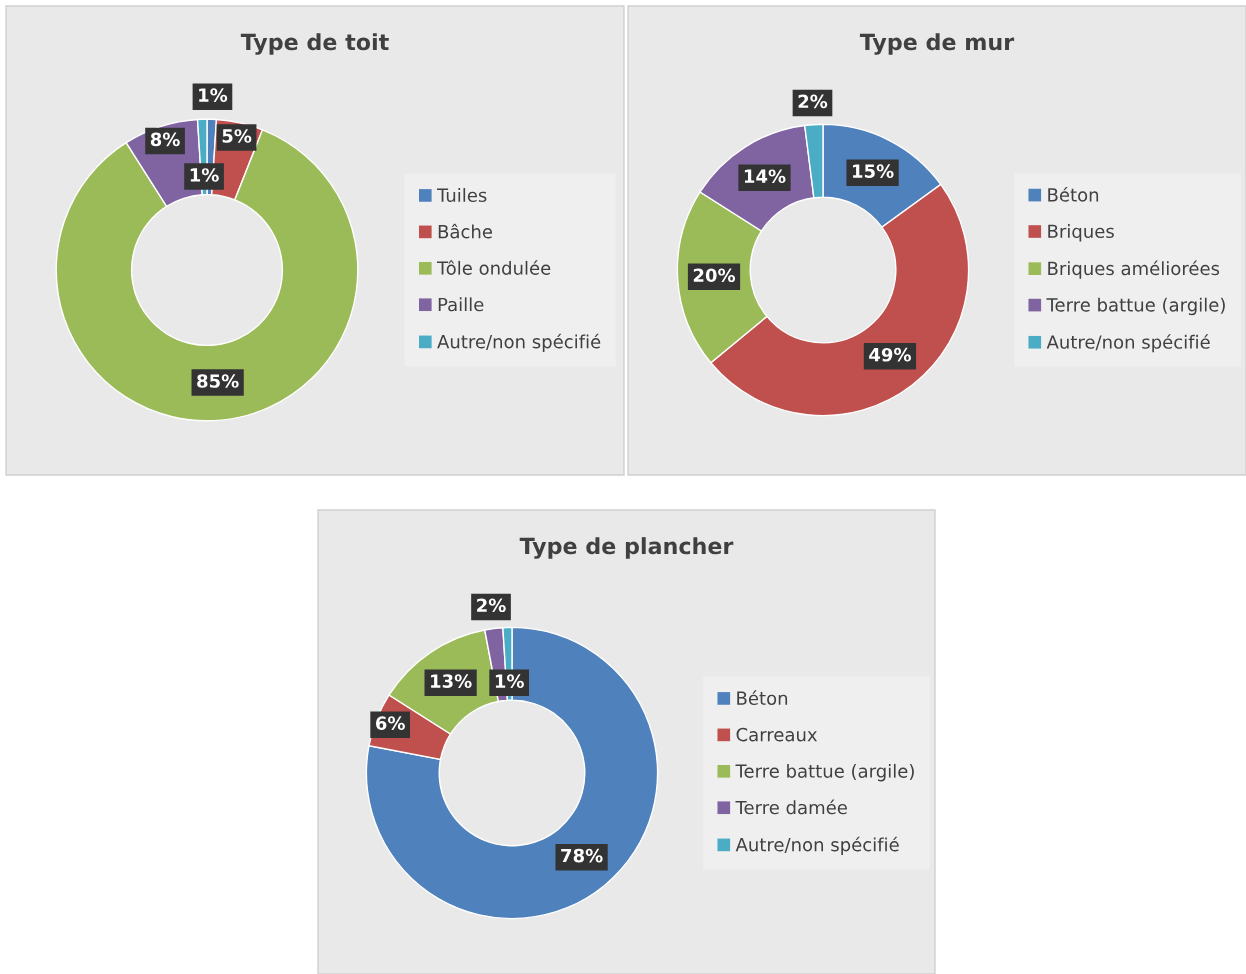  What do you see at coordinates (461, 195) in the screenshot?
I see `legend-label: Tuiles` at bounding box center [461, 195].